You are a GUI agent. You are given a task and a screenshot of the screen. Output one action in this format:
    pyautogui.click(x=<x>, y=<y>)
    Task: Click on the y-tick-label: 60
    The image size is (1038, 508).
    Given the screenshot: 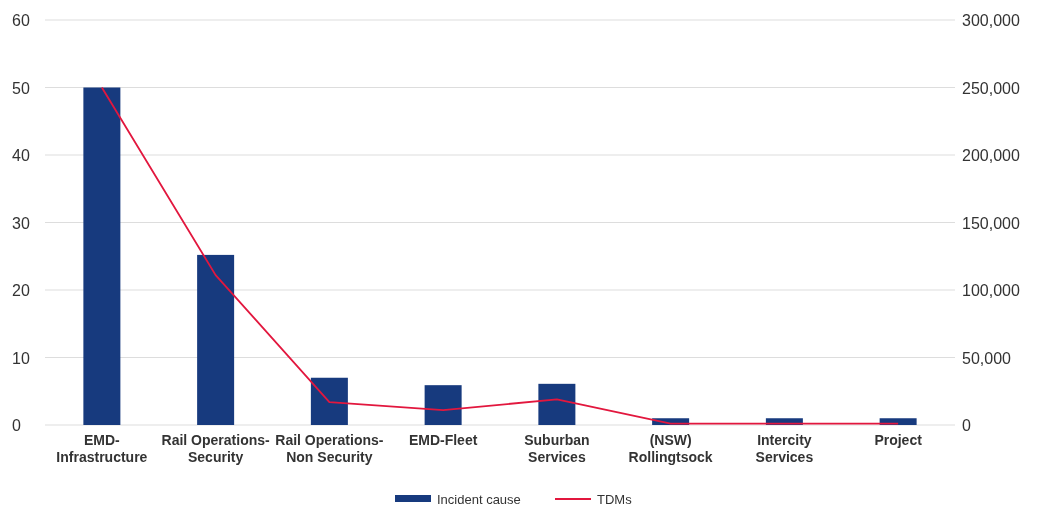 What is the action you would take?
    pyautogui.click(x=21, y=20)
    